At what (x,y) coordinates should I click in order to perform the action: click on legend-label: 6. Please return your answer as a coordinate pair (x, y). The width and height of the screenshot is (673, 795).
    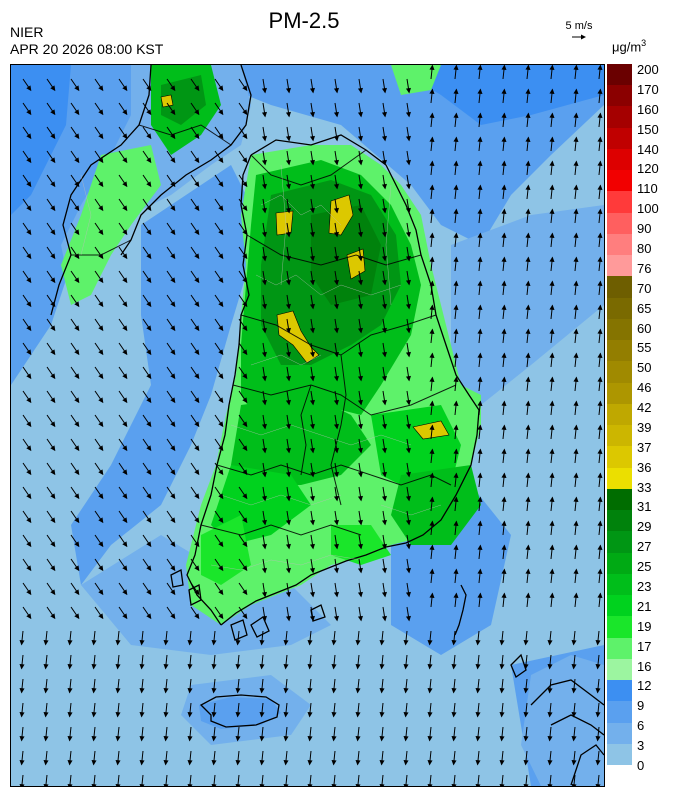
    Looking at the image, I should click on (641, 726).